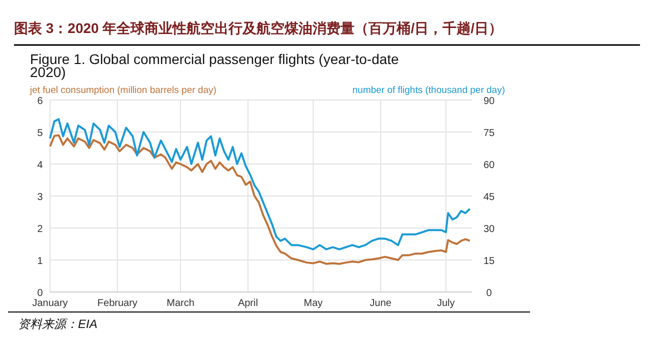  What do you see at coordinates (489, 261) in the screenshot?
I see `y2-tick-label: 15` at bounding box center [489, 261].